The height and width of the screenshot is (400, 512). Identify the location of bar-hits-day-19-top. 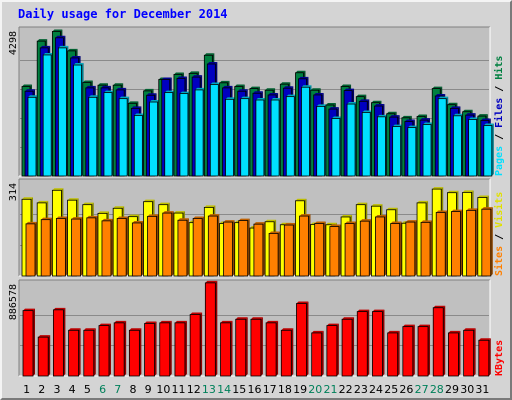
(300, 71).